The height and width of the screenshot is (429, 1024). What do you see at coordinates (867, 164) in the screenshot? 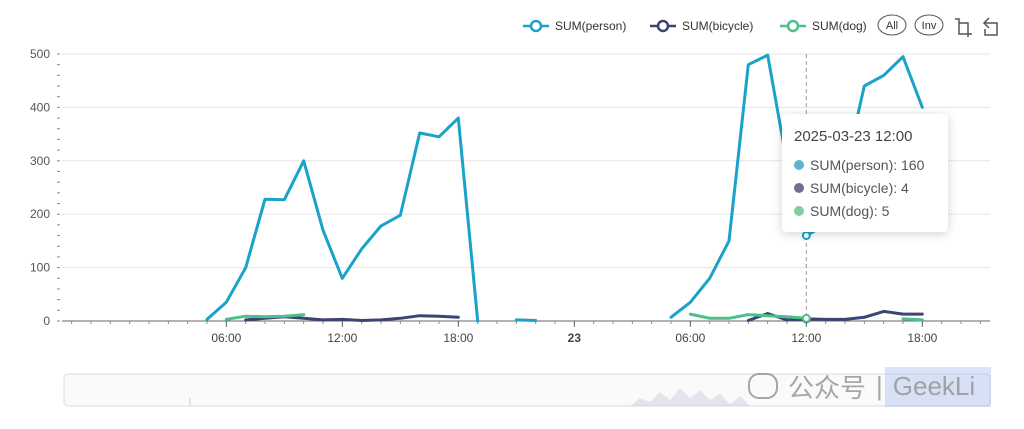
I see `tooltip-row-label: SUM(person): 160` at bounding box center [867, 164].